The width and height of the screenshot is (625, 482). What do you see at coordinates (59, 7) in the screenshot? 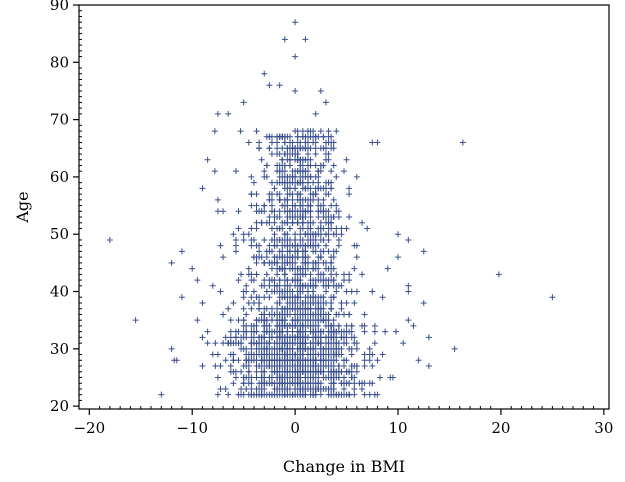
I see `y-tick-label: 90` at bounding box center [59, 7].